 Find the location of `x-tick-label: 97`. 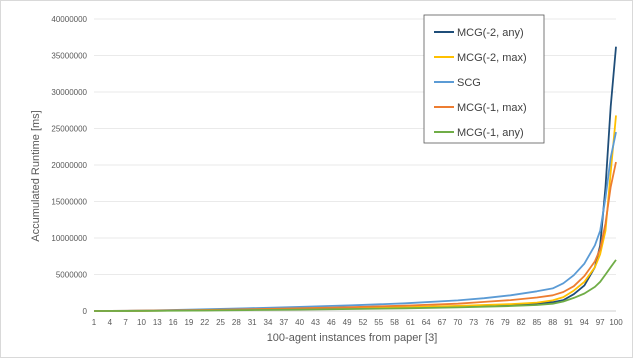

x-tick-label: 97 is located at coordinates (600, 322).